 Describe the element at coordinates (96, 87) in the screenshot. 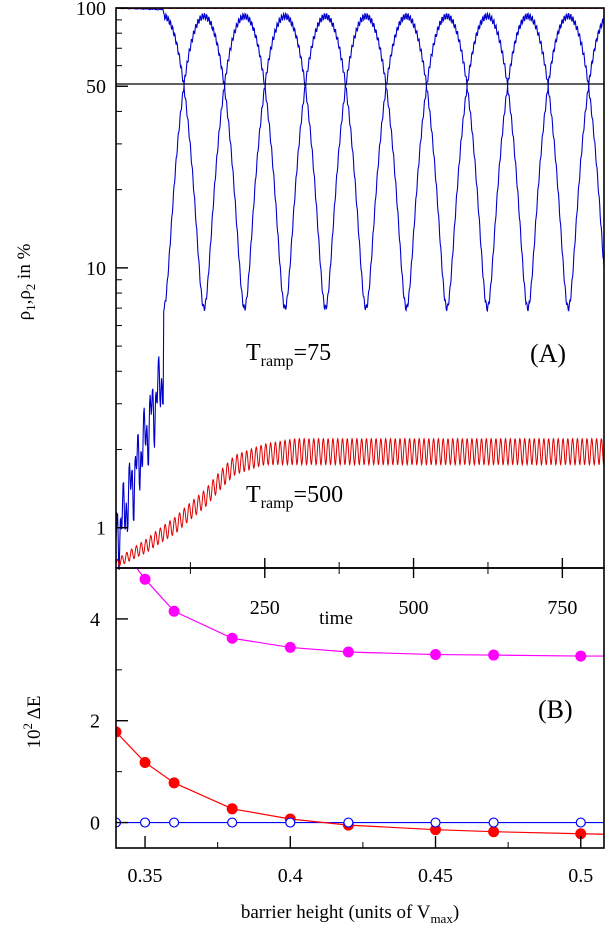

I see `panel-a-y-tick-label: 50` at that location.